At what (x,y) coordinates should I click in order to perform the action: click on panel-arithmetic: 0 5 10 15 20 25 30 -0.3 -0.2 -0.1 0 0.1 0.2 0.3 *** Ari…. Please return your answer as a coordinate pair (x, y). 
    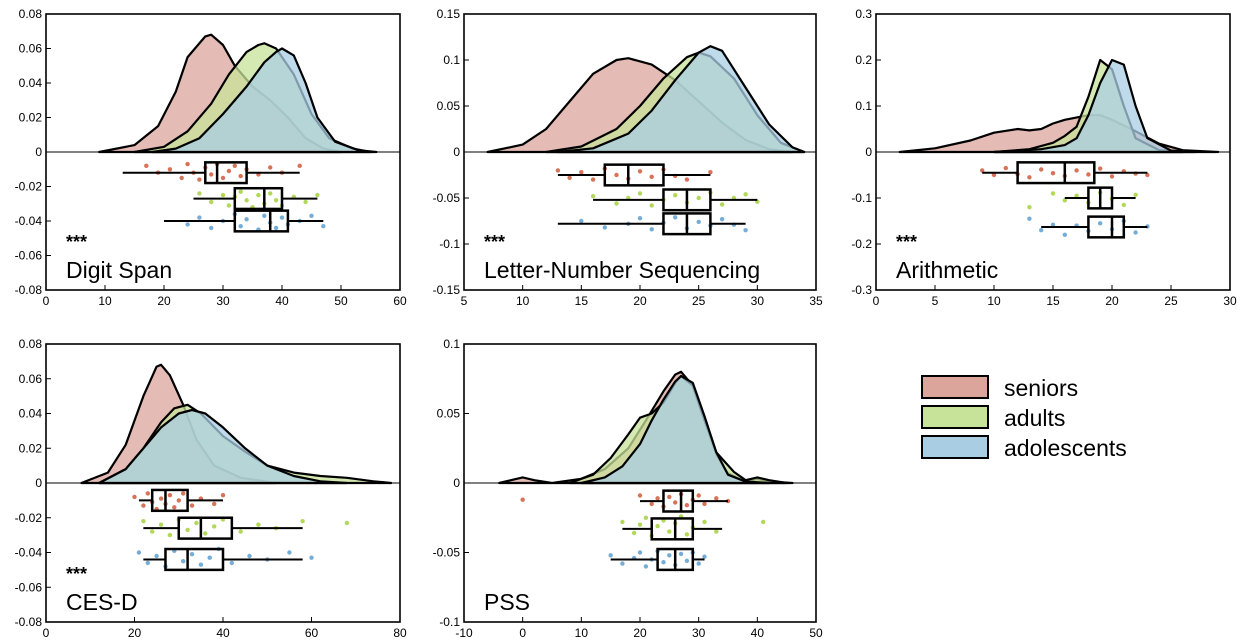
    Looking at the image, I should click on (1044, 157).